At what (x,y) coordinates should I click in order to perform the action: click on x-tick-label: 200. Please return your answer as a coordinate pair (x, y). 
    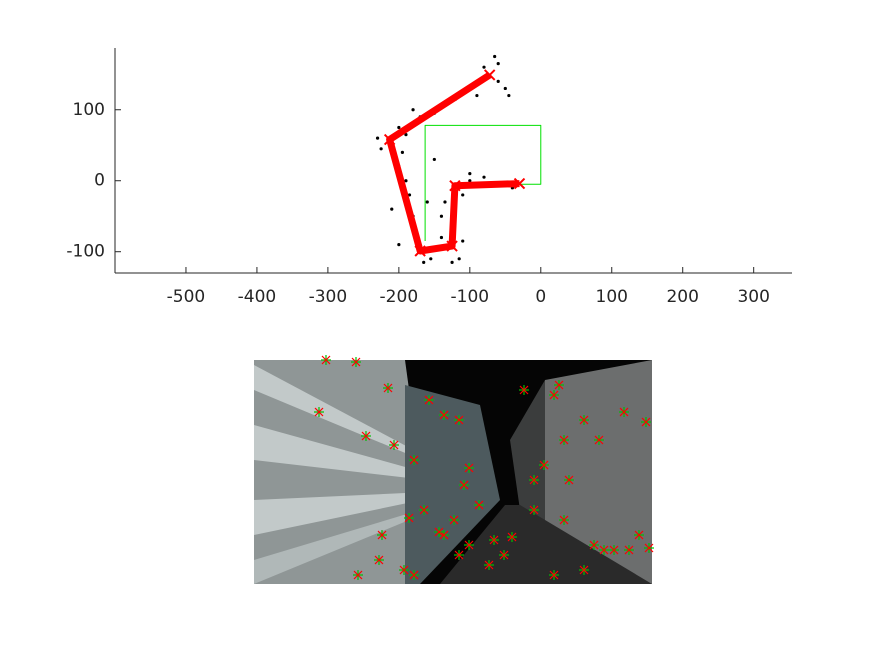
    Looking at the image, I should click on (682, 297).